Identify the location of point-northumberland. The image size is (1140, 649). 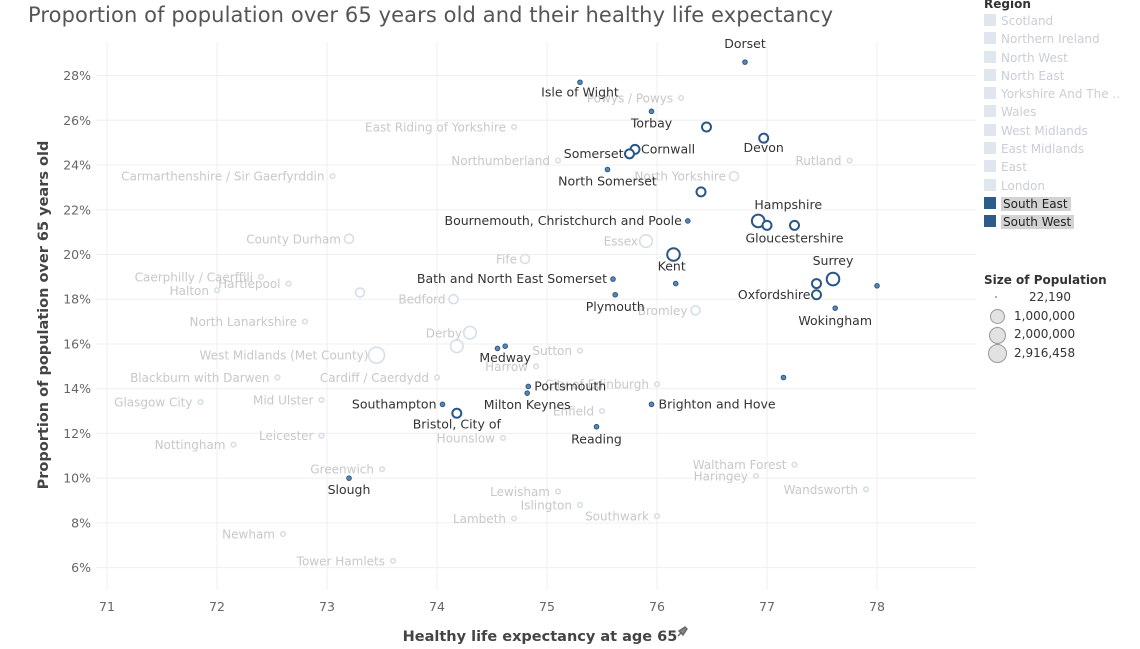
(558, 160).